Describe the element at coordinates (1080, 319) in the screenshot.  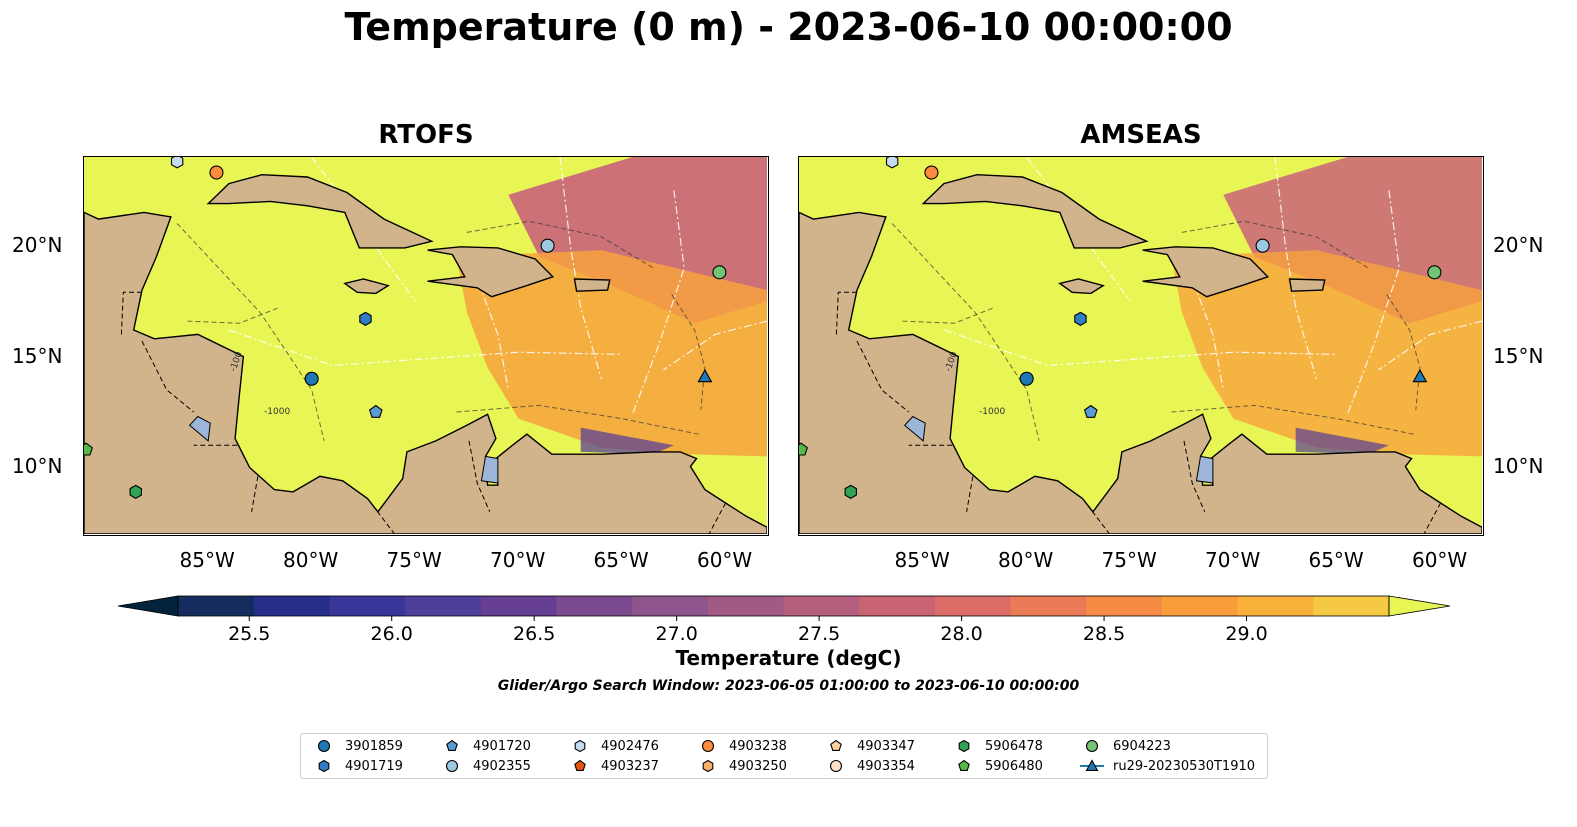
I see `platform-4901719-marker` at that location.